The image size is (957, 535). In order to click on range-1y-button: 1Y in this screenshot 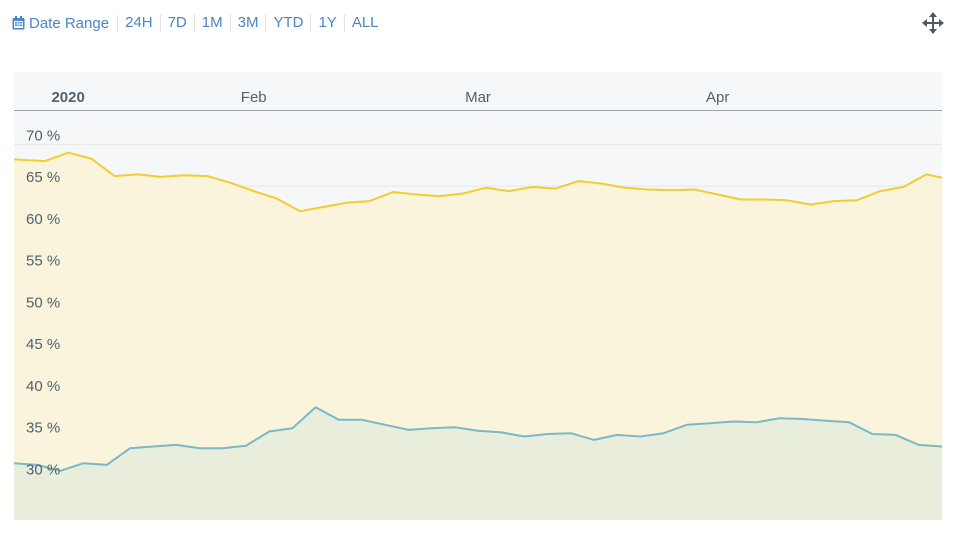, I will do `click(328, 23)`.